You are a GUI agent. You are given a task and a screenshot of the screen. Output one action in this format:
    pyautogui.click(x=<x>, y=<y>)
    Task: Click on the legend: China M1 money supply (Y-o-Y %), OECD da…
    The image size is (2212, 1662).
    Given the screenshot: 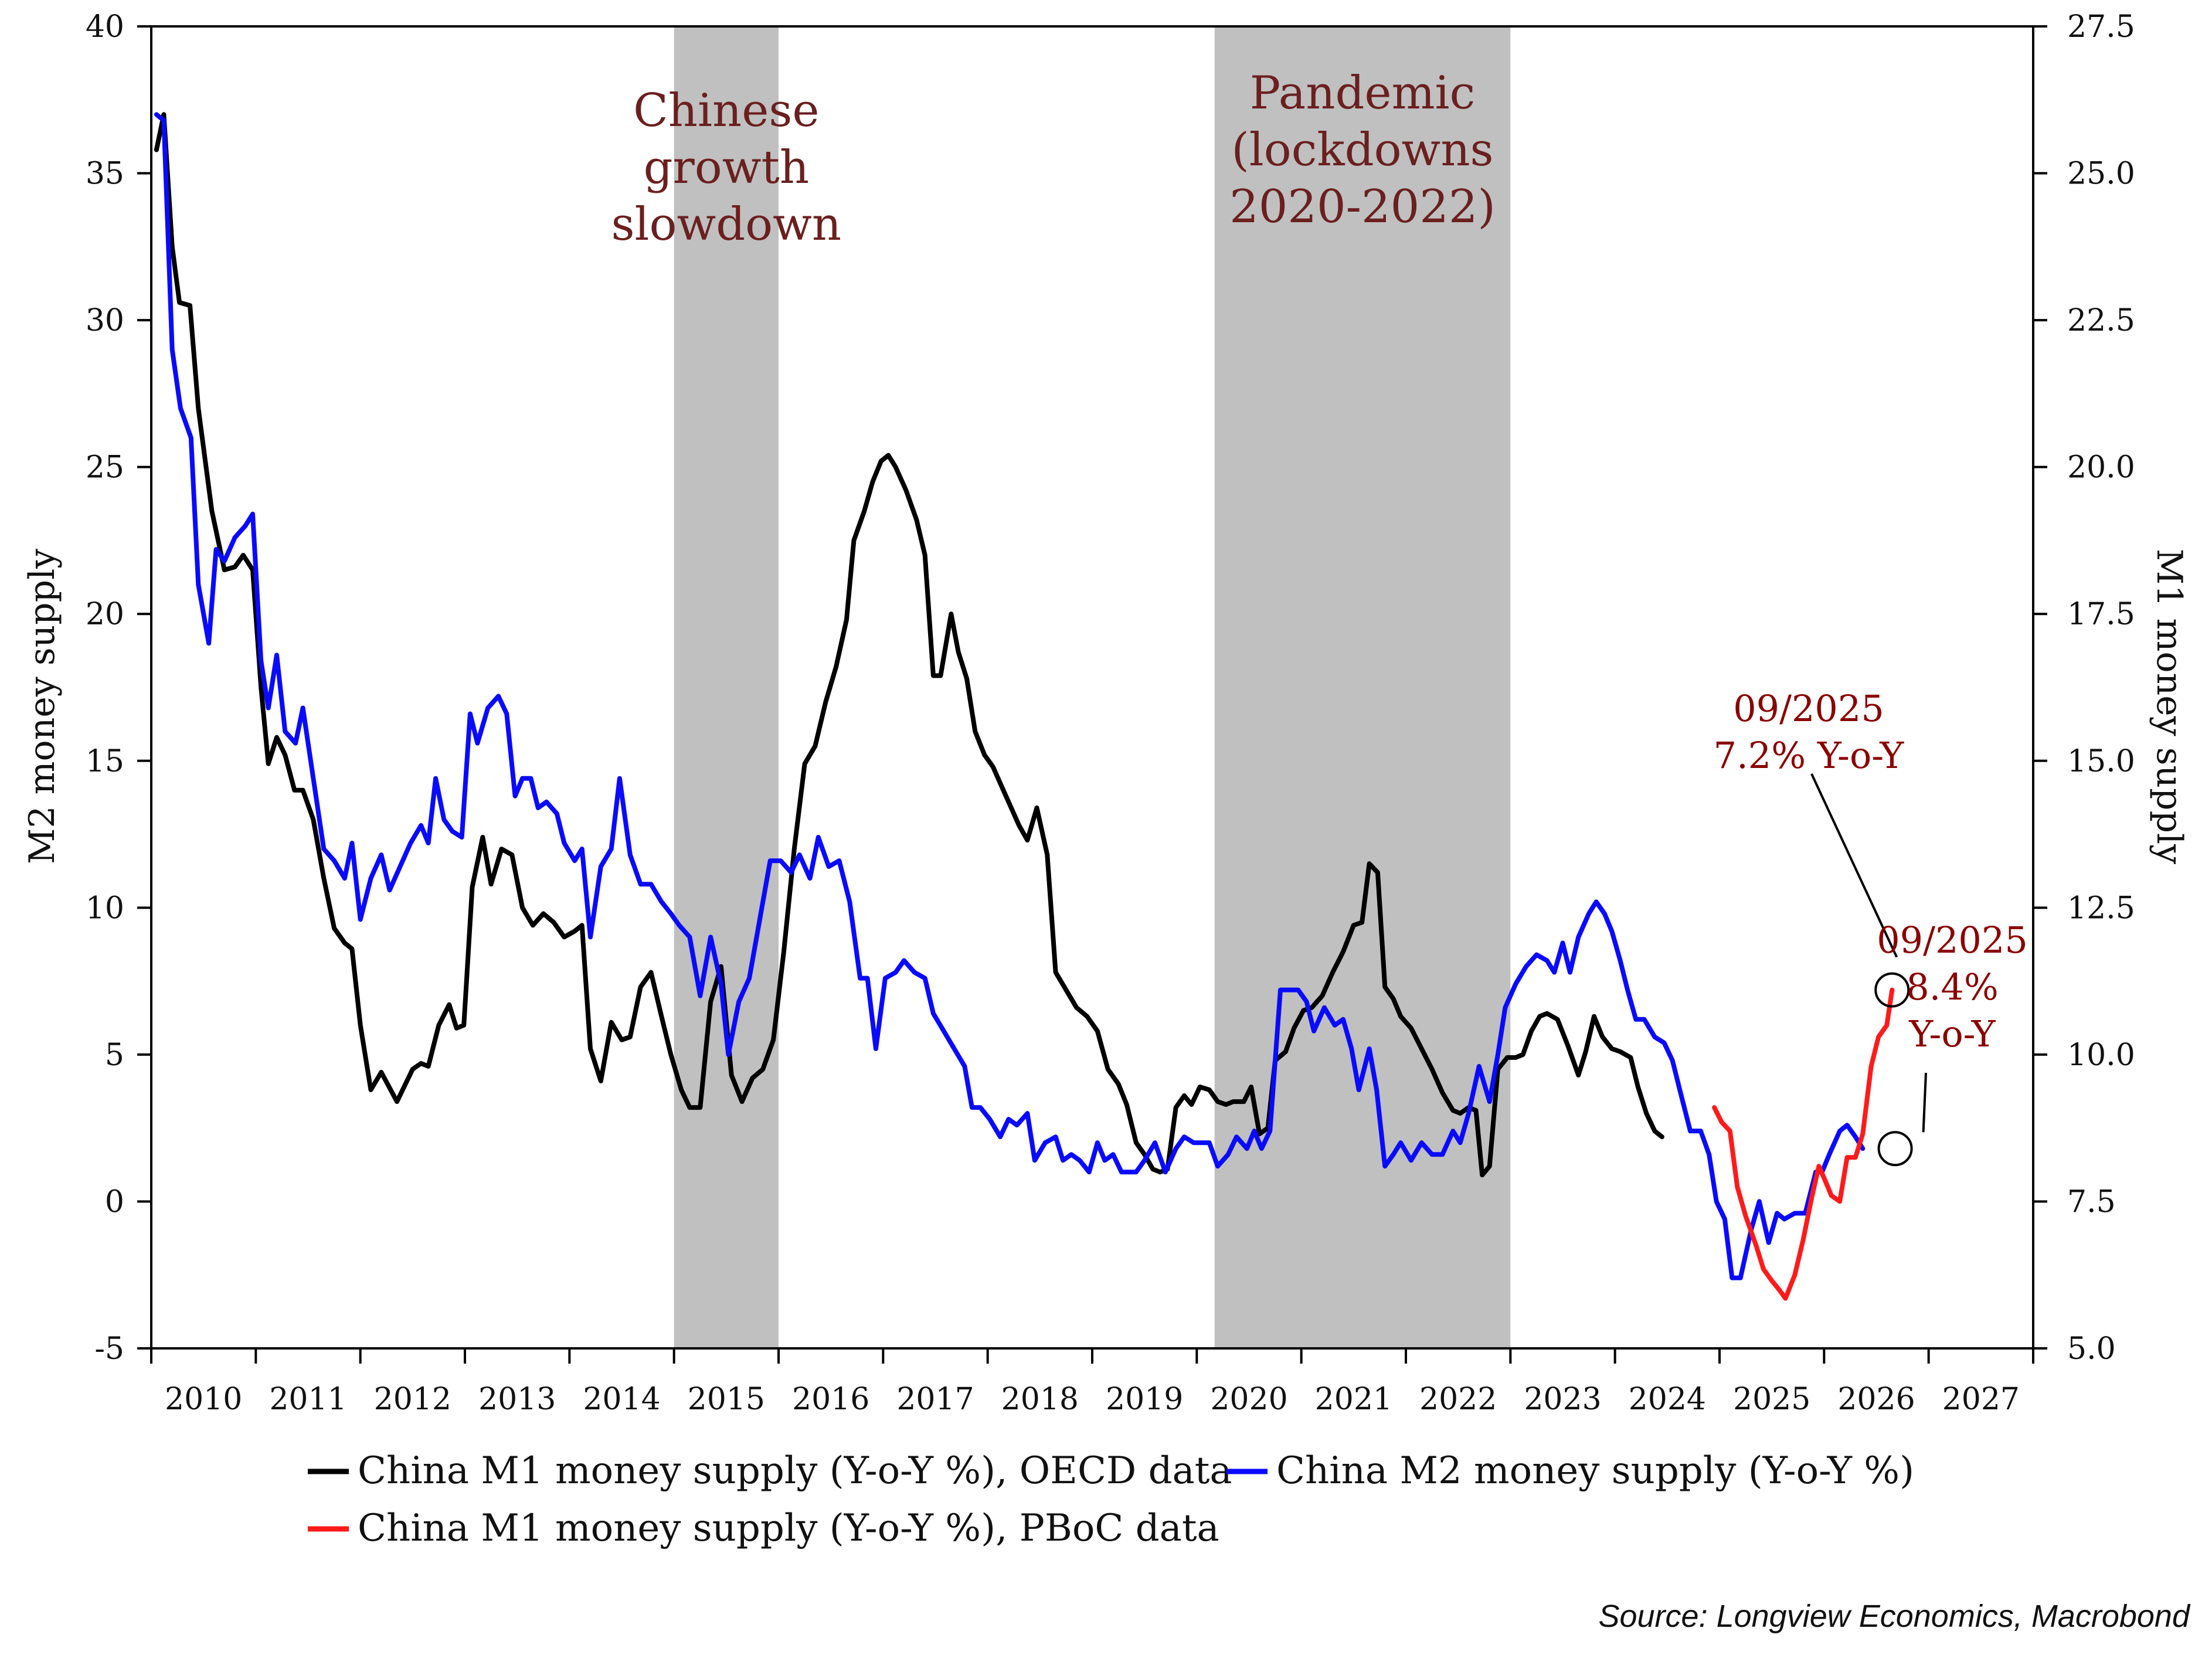 What is the action you would take?
    pyautogui.click(x=1111, y=1500)
    